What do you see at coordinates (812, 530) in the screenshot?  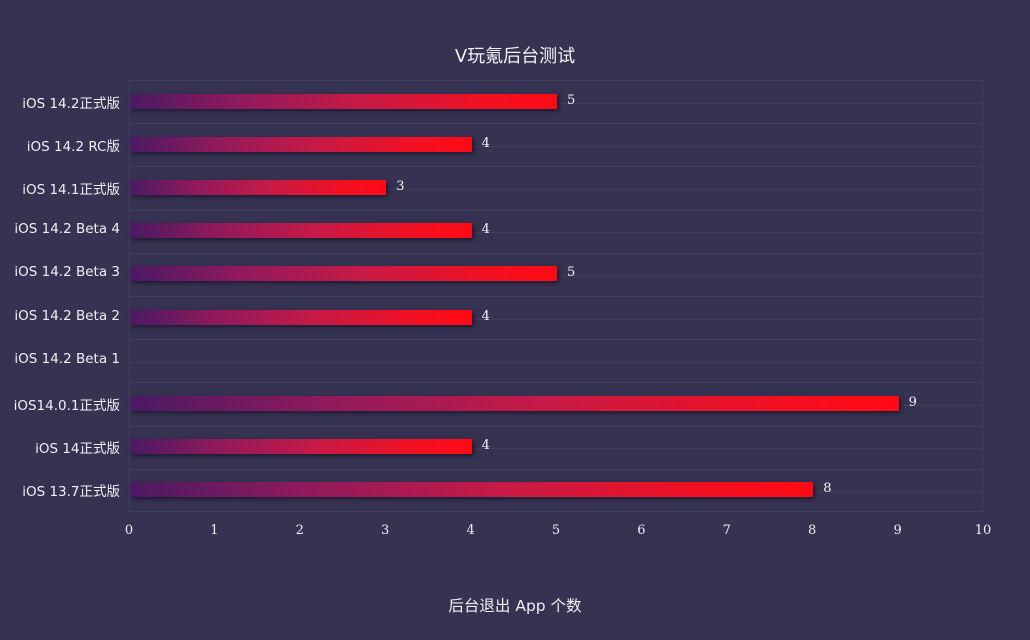 I see `x-tick-label: 8` at bounding box center [812, 530].